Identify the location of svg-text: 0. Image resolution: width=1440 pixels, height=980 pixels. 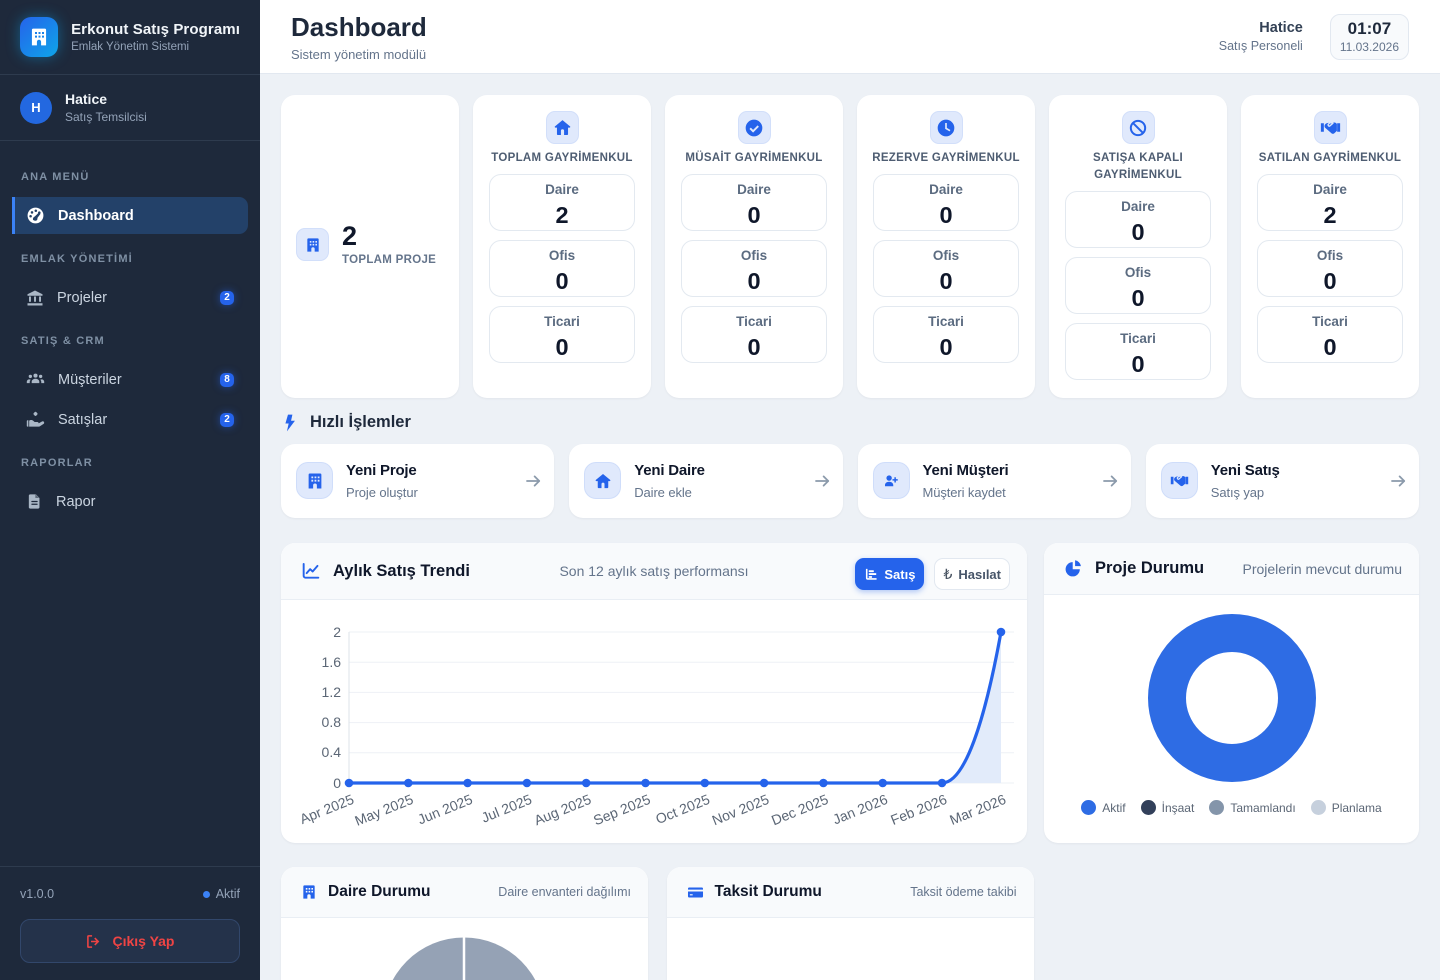
(337, 783).